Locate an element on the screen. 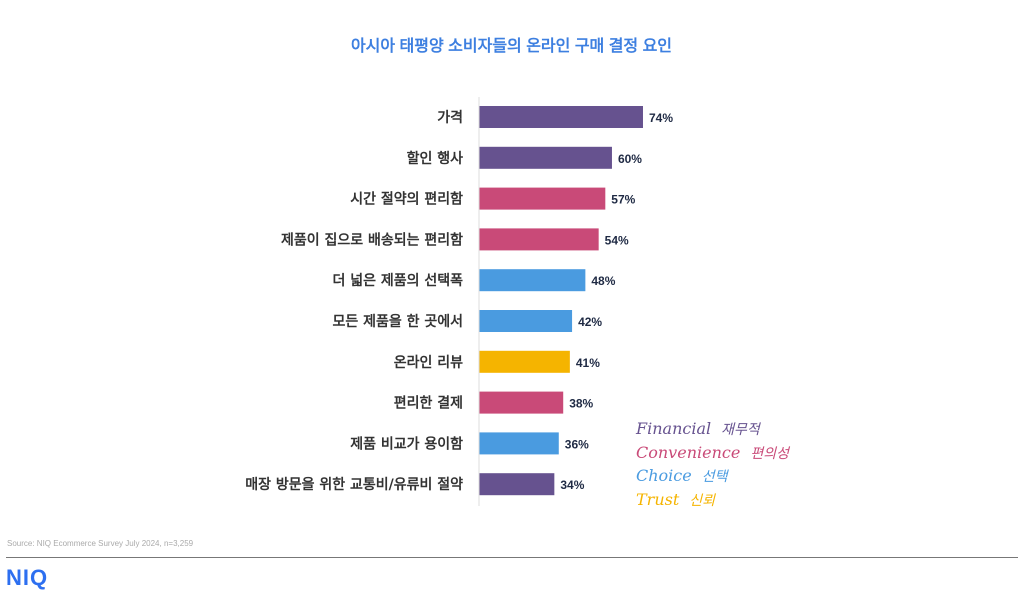 The width and height of the screenshot is (1023, 598). chart-title: 아시아 태평양 소비자들의 온라인 구매 결정 요인 is located at coordinates (511, 46).